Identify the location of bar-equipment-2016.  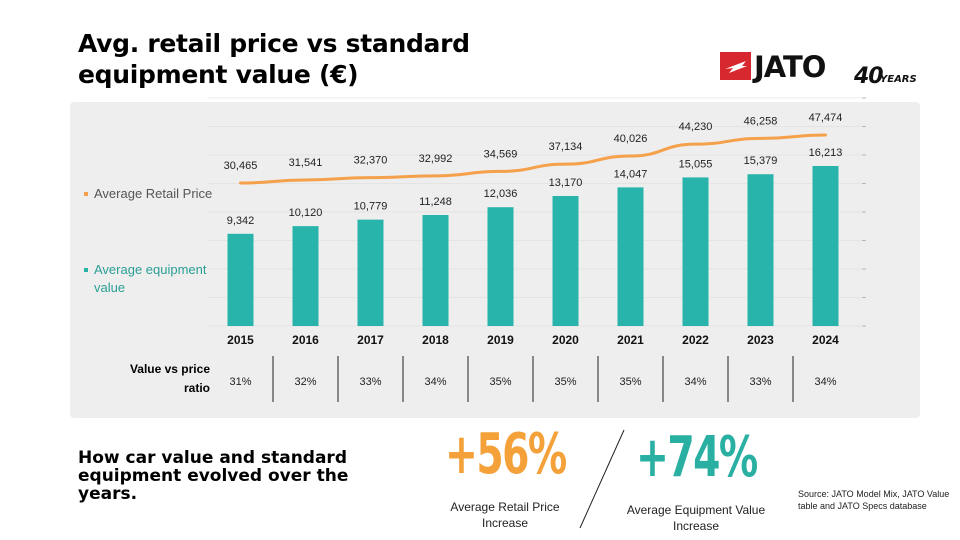
(305, 276).